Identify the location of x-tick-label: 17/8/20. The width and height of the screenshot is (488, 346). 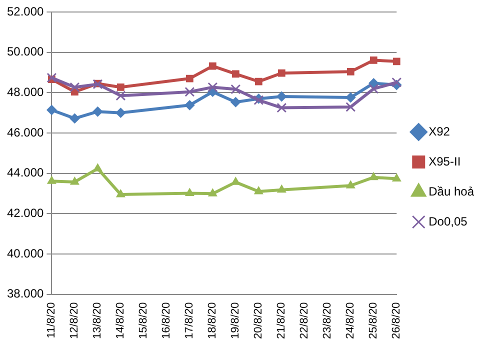
(190, 320).